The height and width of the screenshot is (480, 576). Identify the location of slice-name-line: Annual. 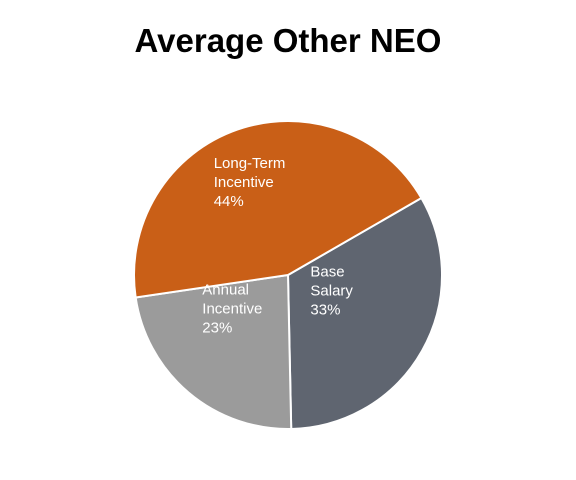
(225, 290).